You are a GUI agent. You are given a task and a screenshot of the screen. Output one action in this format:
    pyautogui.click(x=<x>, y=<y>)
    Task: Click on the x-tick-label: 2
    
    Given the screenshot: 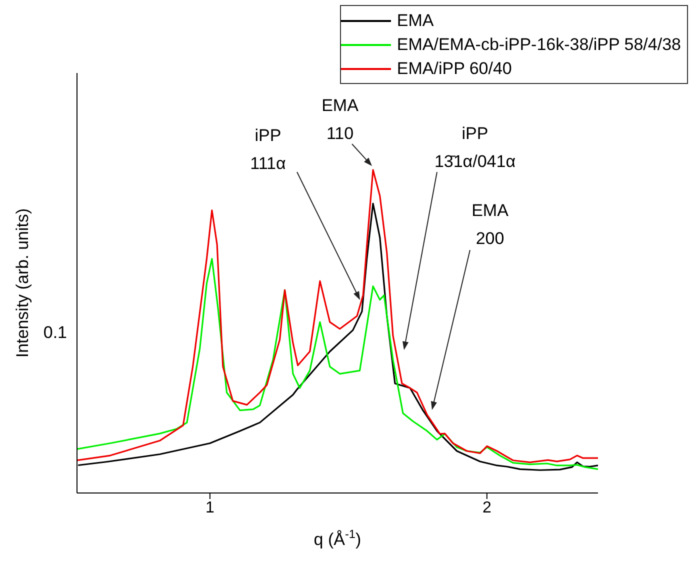 What is the action you would take?
    pyautogui.click(x=487, y=507)
    